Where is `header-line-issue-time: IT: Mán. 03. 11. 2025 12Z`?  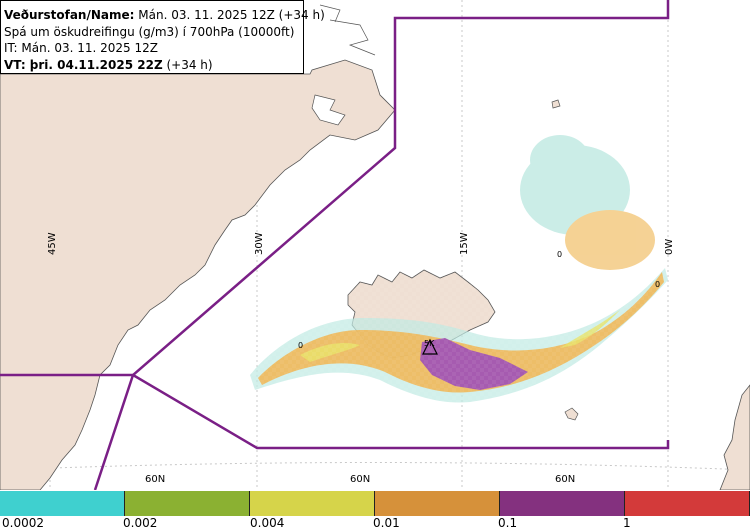
header-line-issue-time: IT: Mán. 03. 11. 2025 12Z is located at coordinates (81, 48).